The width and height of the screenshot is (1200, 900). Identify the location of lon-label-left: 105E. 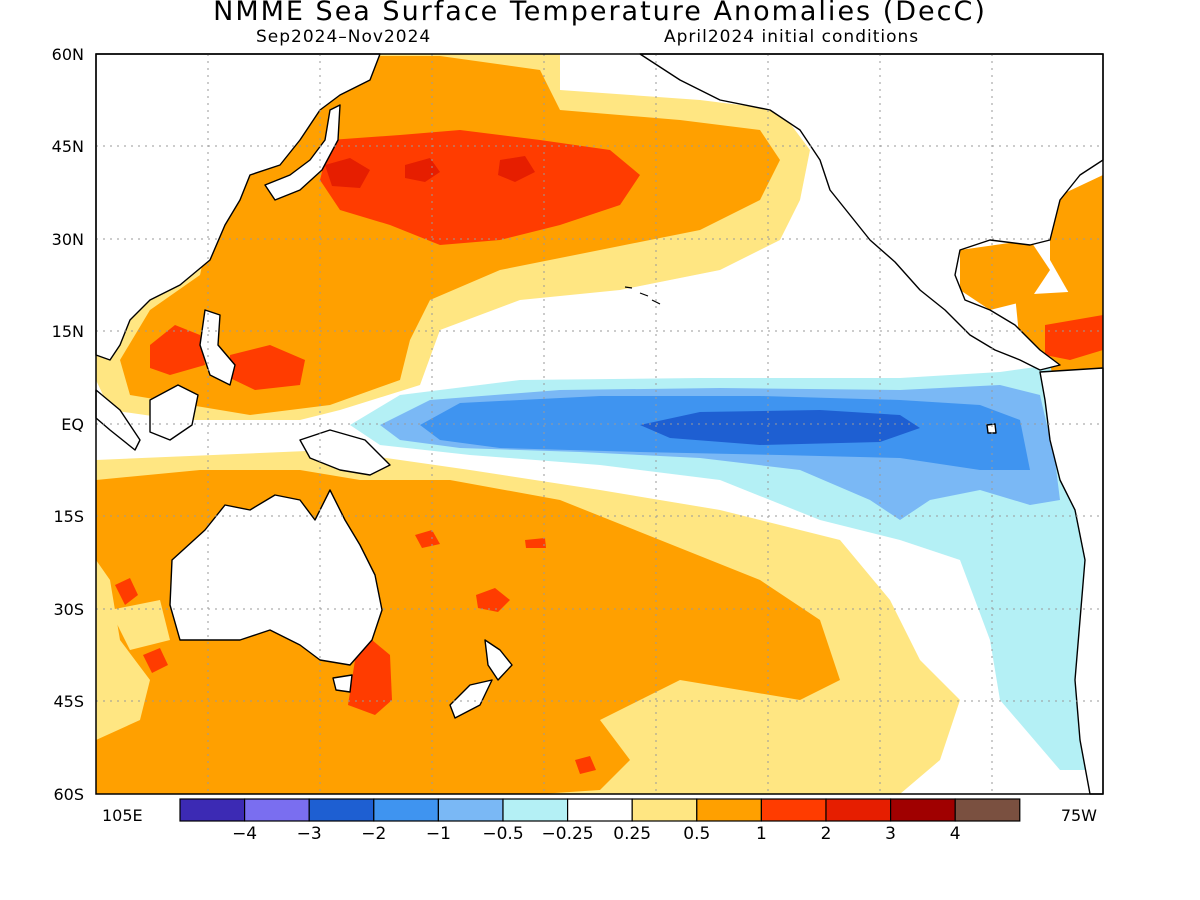
(122, 815).